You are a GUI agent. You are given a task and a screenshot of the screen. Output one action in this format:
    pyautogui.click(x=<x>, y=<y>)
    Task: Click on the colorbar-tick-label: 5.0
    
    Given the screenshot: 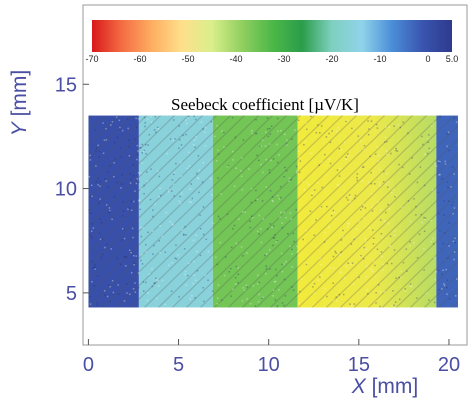 What is the action you would take?
    pyautogui.click(x=452, y=59)
    